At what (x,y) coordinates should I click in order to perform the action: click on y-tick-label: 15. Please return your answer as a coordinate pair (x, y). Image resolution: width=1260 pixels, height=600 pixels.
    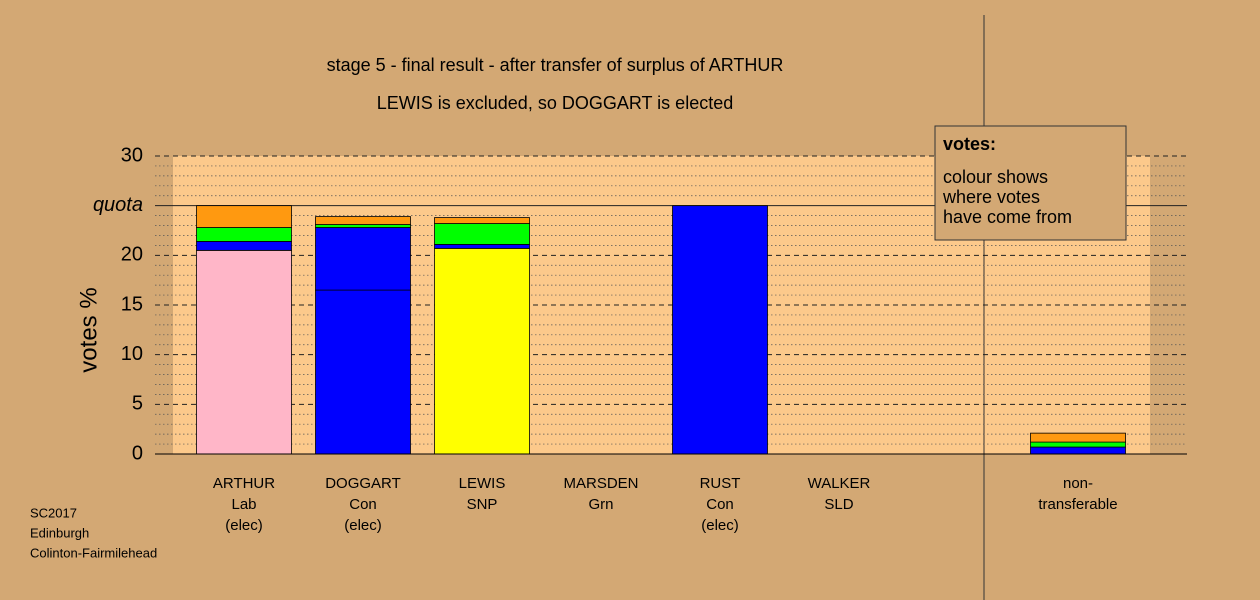
    Looking at the image, I should click on (132, 304).